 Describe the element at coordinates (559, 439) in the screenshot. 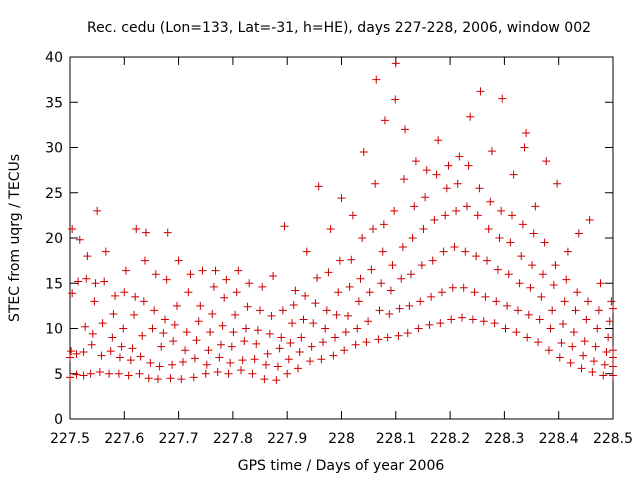

I see `x-tick-label: 228.4` at that location.